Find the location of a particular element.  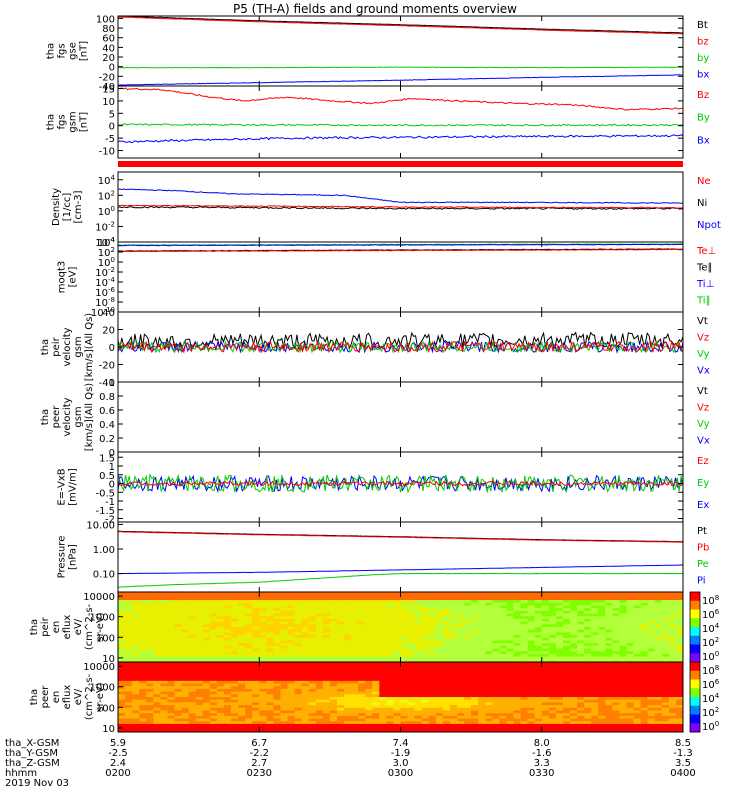

y-axis-label: [nPa] is located at coordinates (73, 557).